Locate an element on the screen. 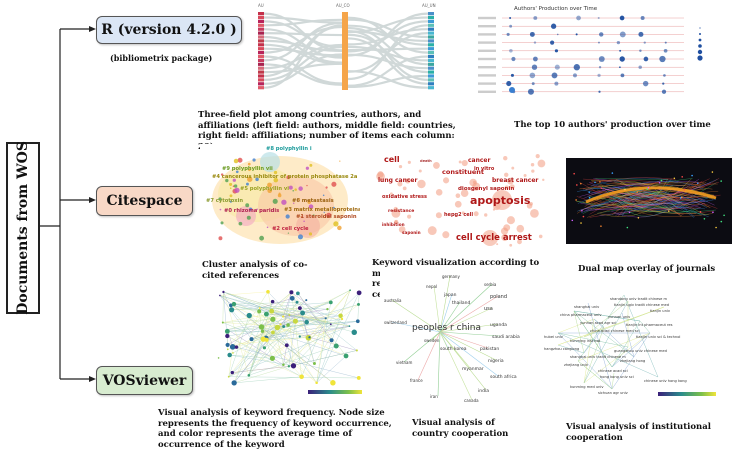  cluster-label: #5 polyphyllin vi is located at coordinates (264, 189).